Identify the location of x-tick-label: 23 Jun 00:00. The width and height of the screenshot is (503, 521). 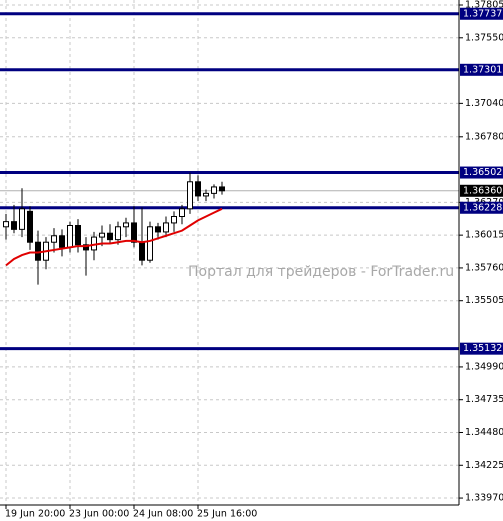
(99, 514).